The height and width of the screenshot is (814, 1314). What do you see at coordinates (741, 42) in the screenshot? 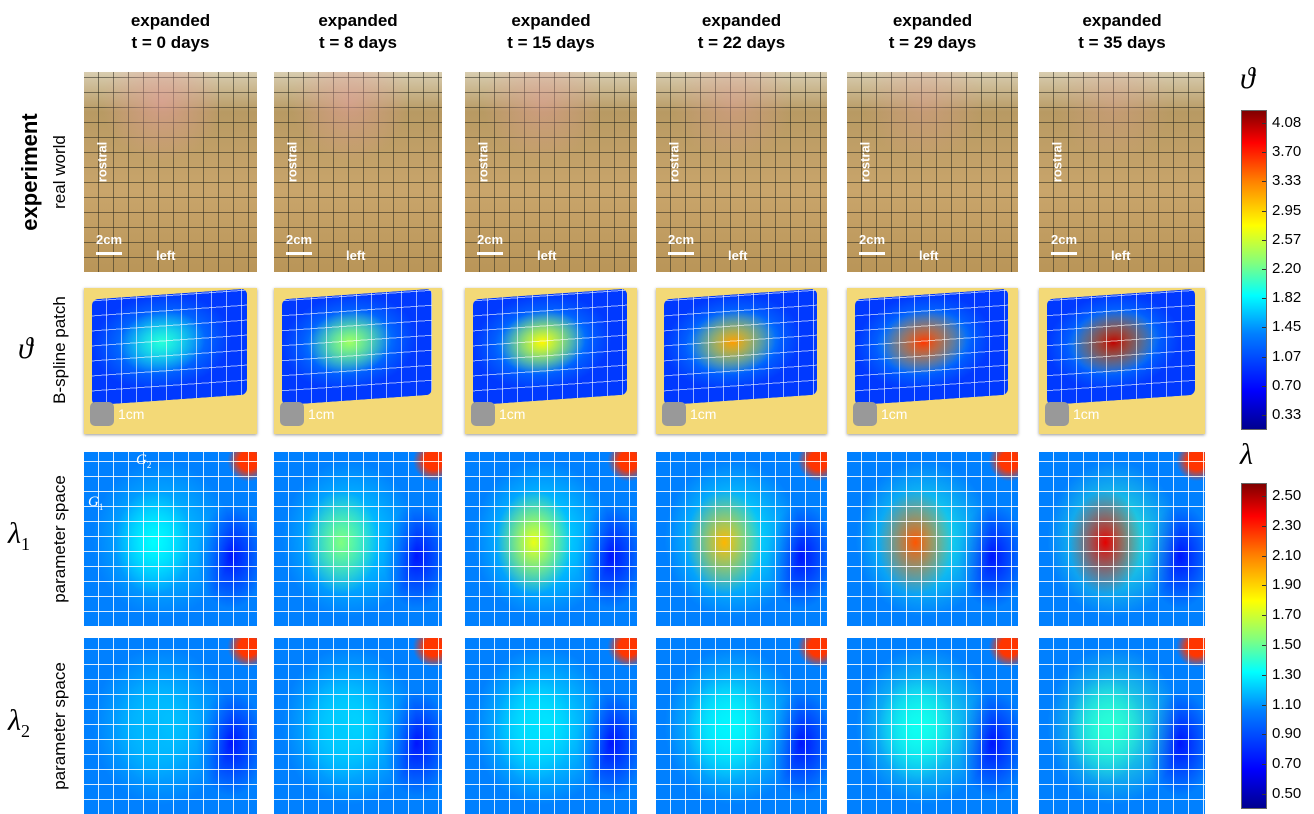
I see `header-line: t = 22 days` at bounding box center [741, 42].